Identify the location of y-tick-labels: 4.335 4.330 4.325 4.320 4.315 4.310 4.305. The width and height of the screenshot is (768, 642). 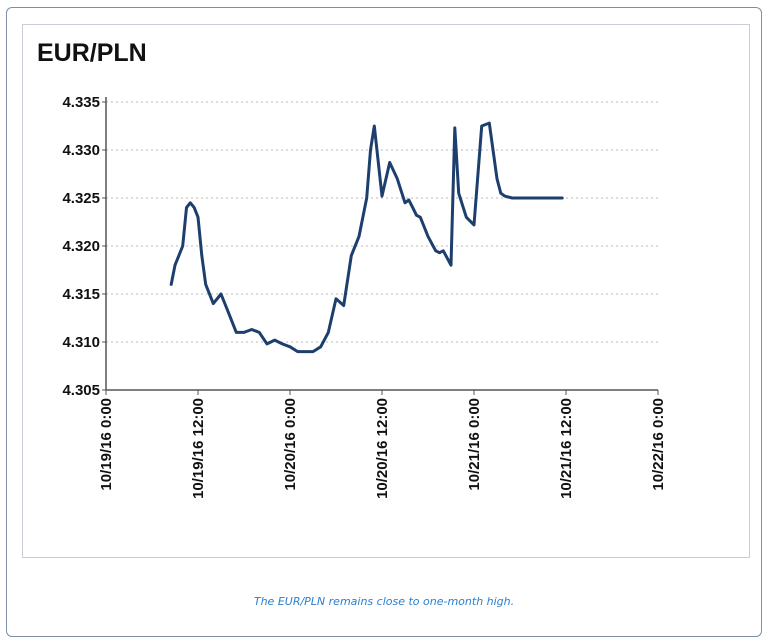
(81, 246).